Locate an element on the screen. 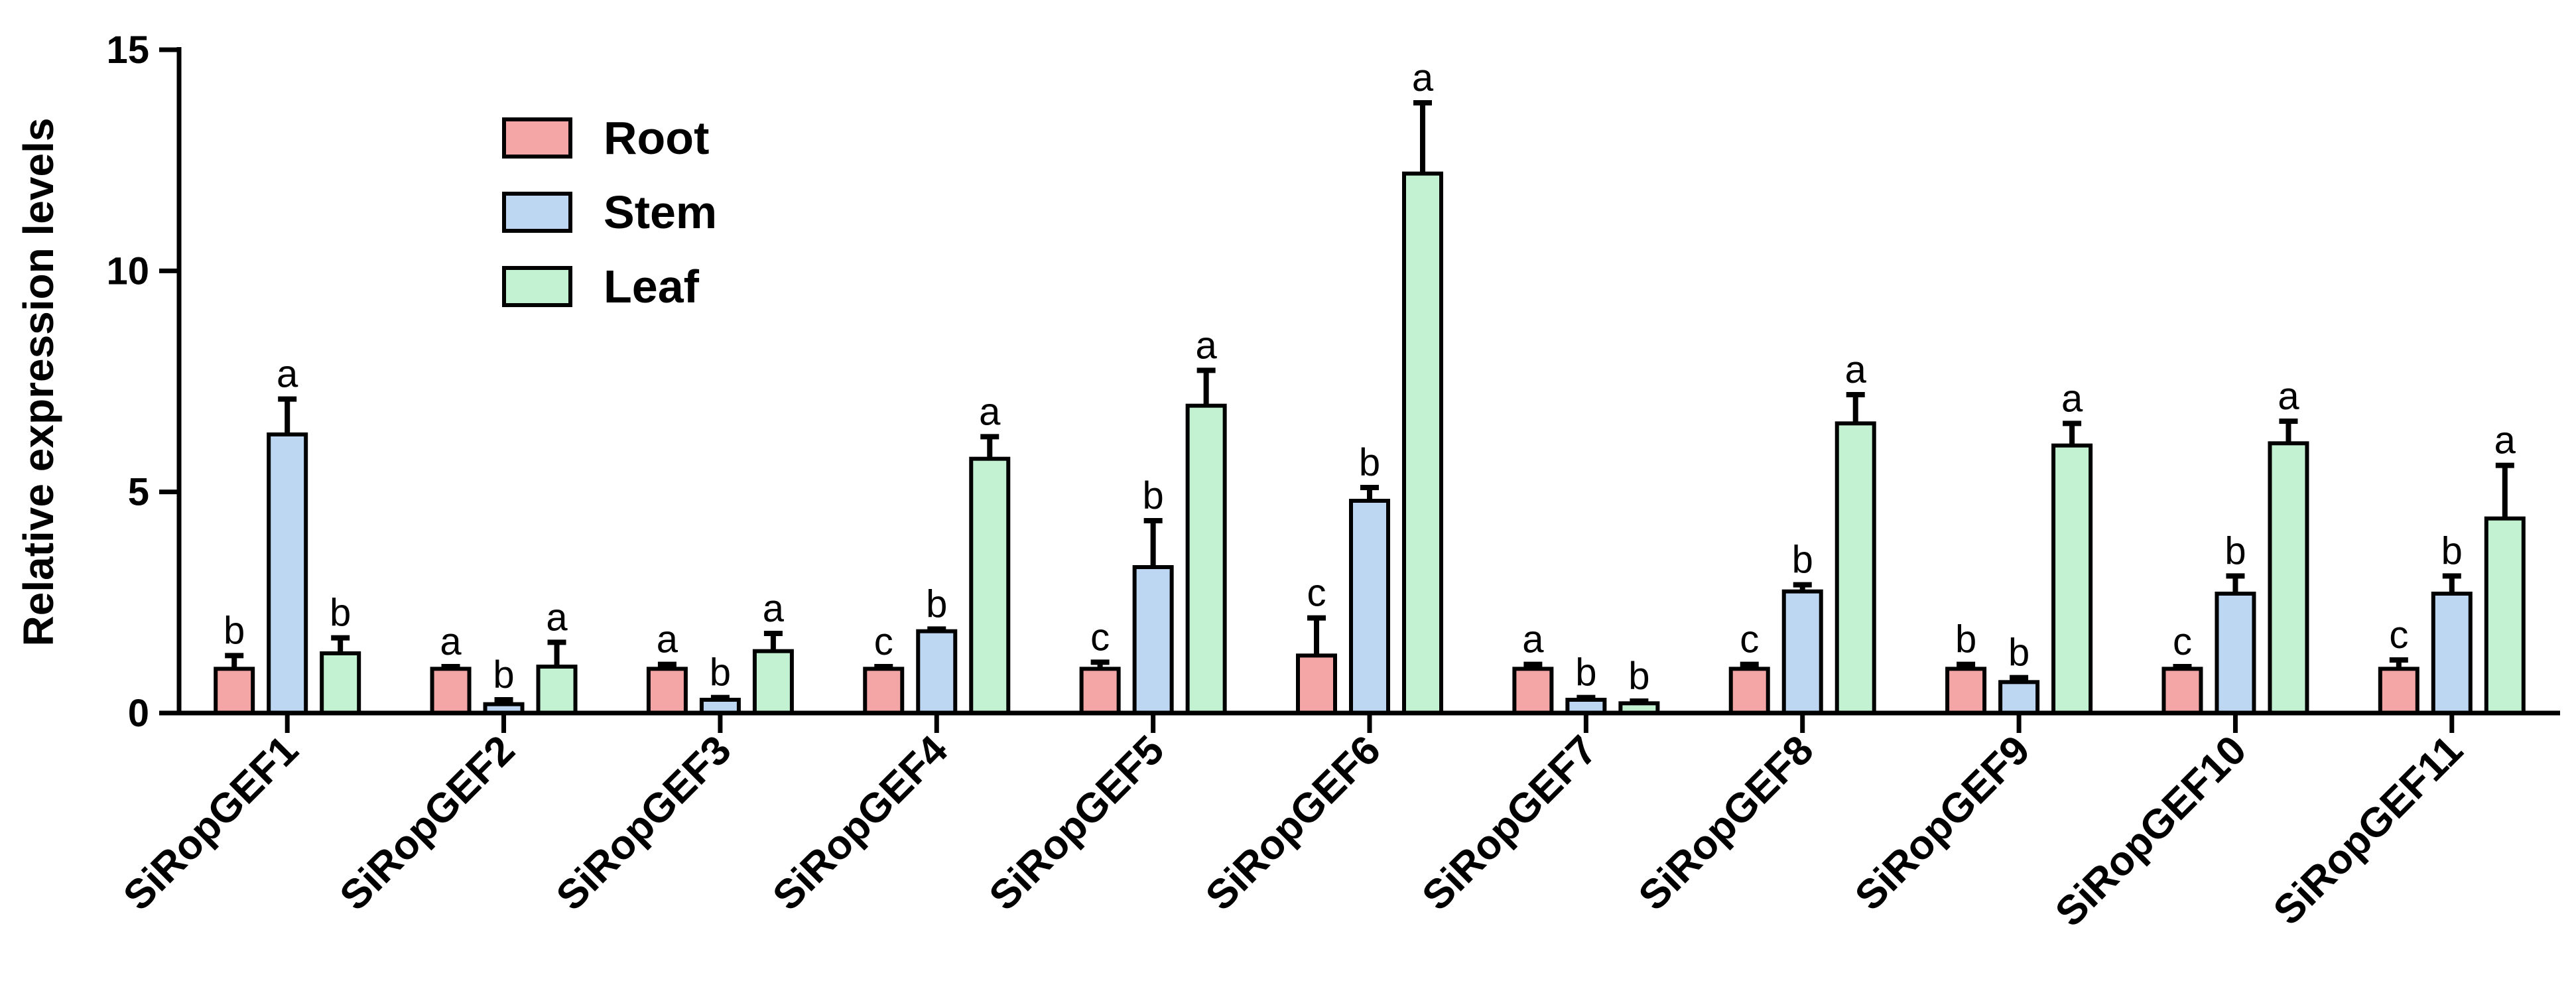 The width and height of the screenshot is (2576, 981). x-tick-label: SiRopGEF11 is located at coordinates (2369, 830).